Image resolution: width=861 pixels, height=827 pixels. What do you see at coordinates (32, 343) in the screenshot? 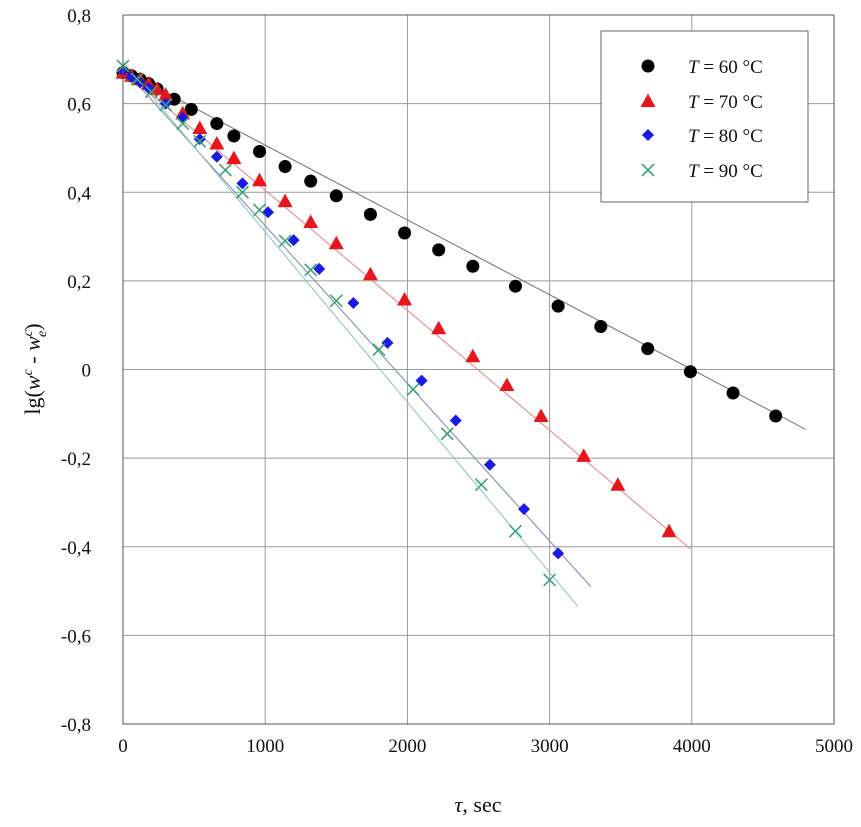
I see `y-title-w2: w` at bounding box center [32, 343].